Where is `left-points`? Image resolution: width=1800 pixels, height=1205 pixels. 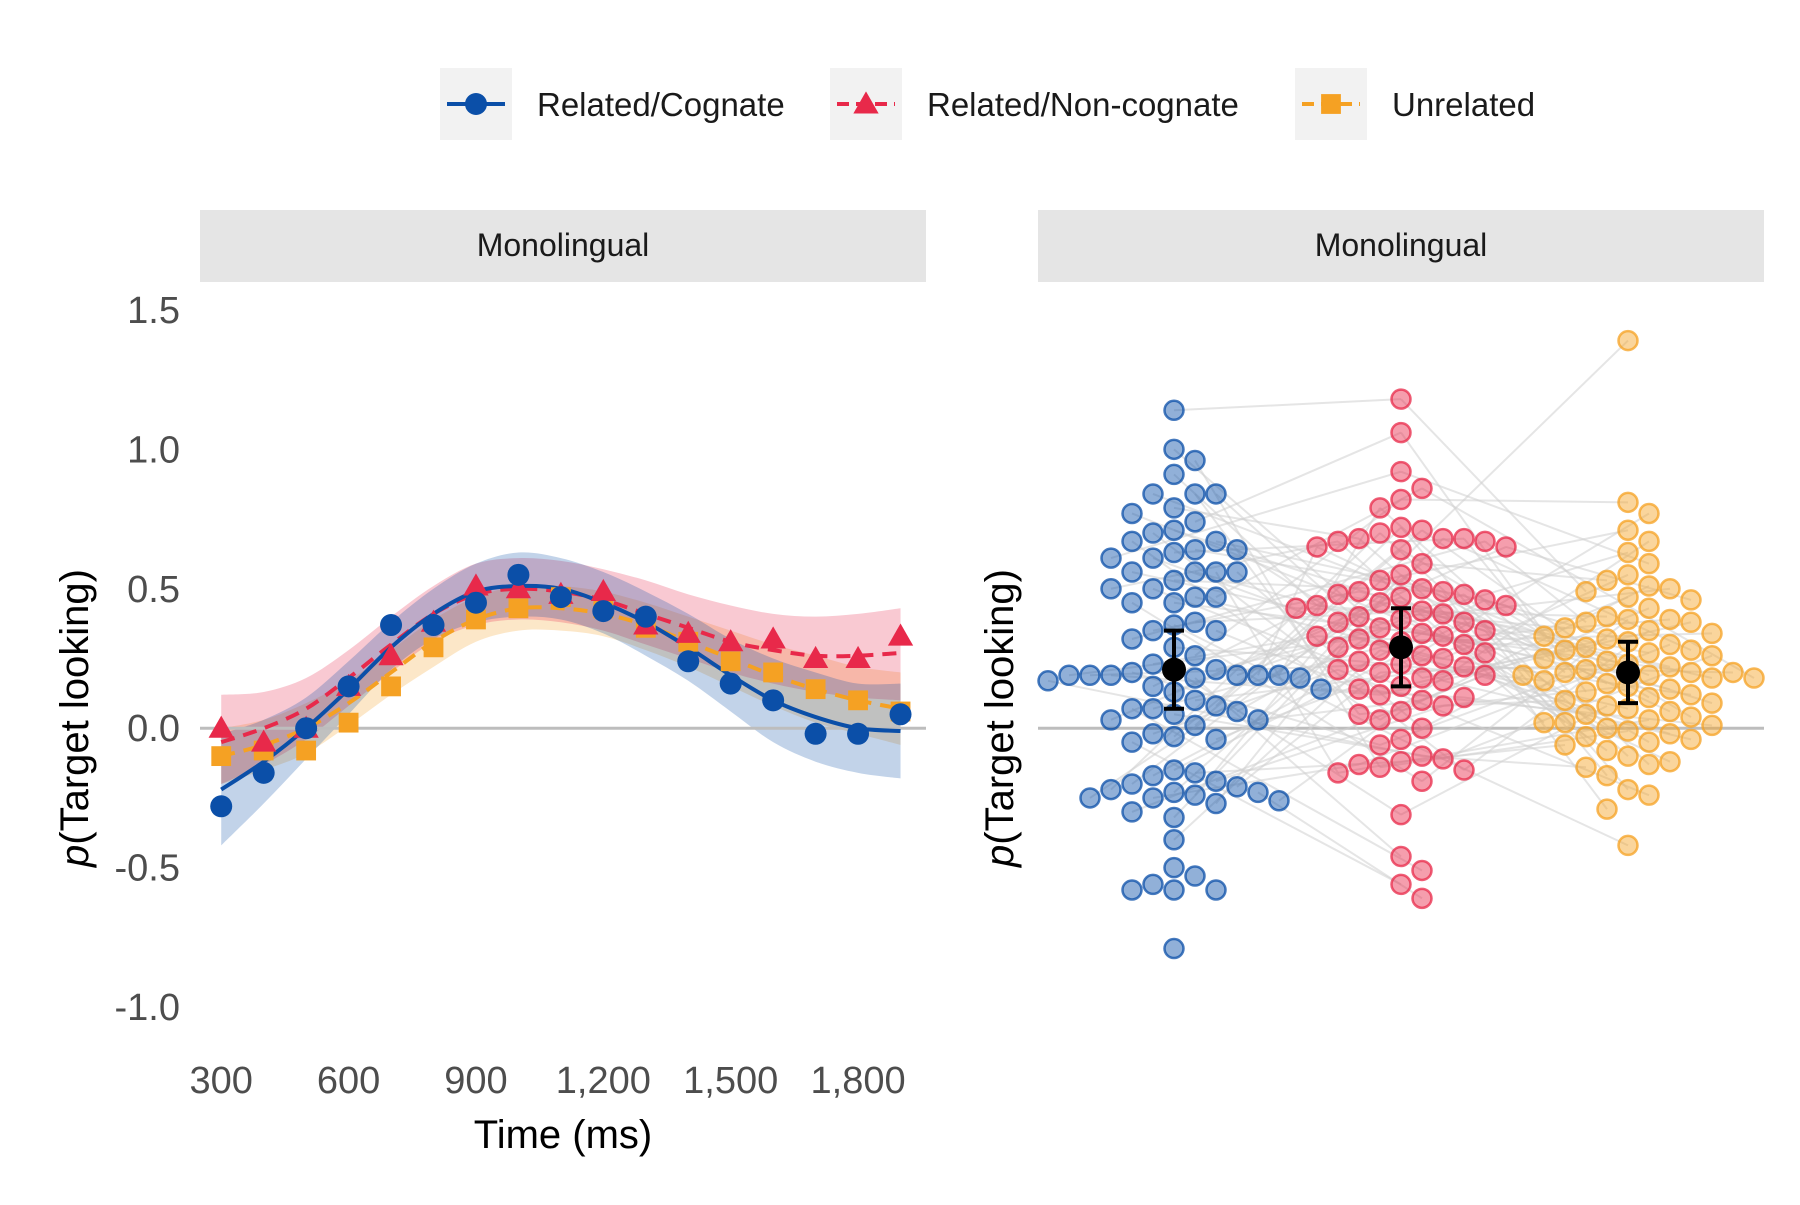 left-points is located at coordinates (561, 690).